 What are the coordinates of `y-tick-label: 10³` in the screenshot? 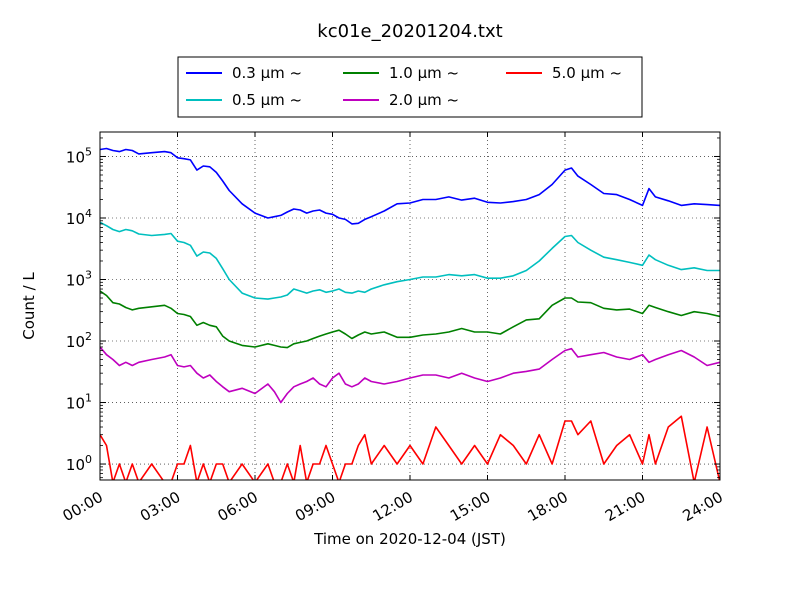 It's located at (79, 278).